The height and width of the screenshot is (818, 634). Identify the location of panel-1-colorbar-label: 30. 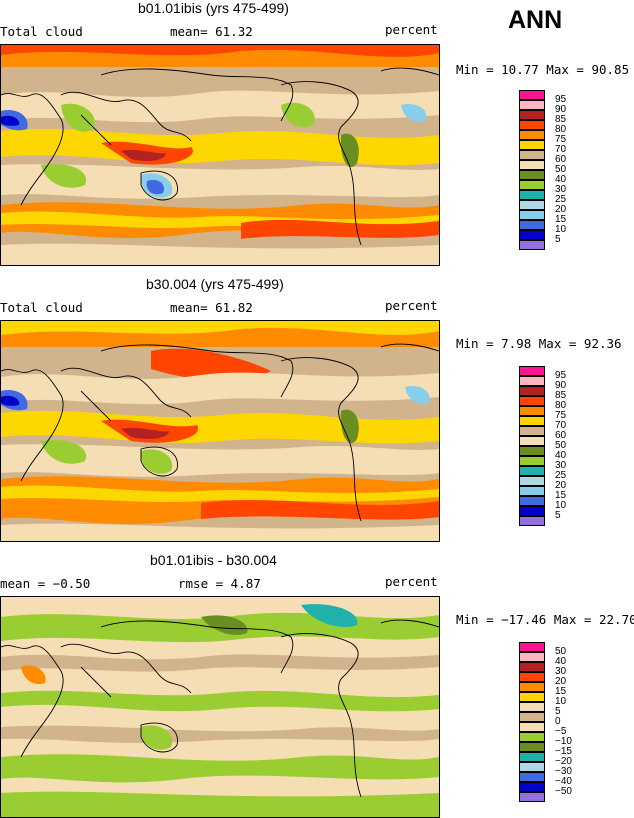
(561, 189).